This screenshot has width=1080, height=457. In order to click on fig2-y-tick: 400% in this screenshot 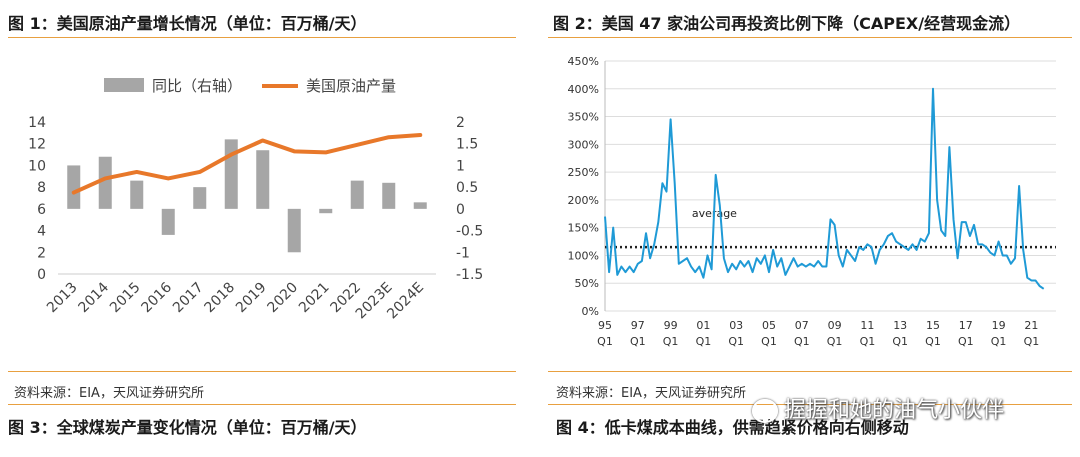, I will do `click(583, 89)`.